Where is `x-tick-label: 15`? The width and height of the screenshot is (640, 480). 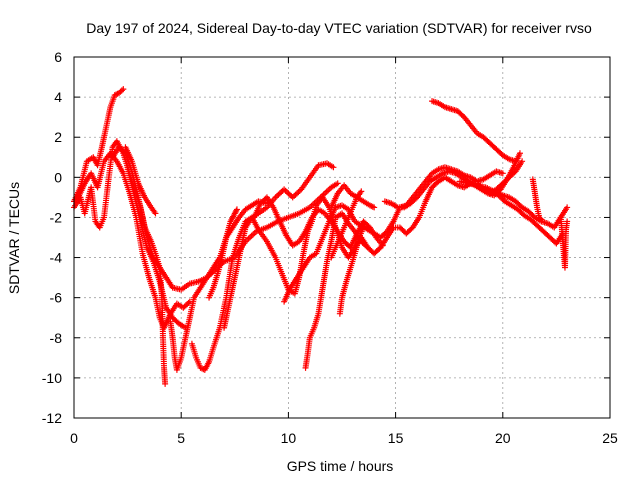 x-tick-label: 15 is located at coordinates (396, 438).